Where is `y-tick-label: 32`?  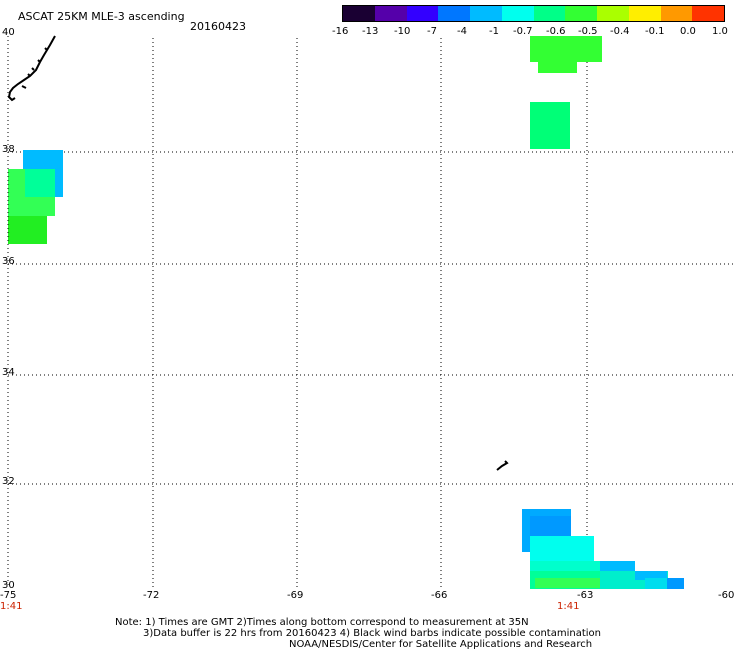
y-tick-label: 32 is located at coordinates (8, 481).